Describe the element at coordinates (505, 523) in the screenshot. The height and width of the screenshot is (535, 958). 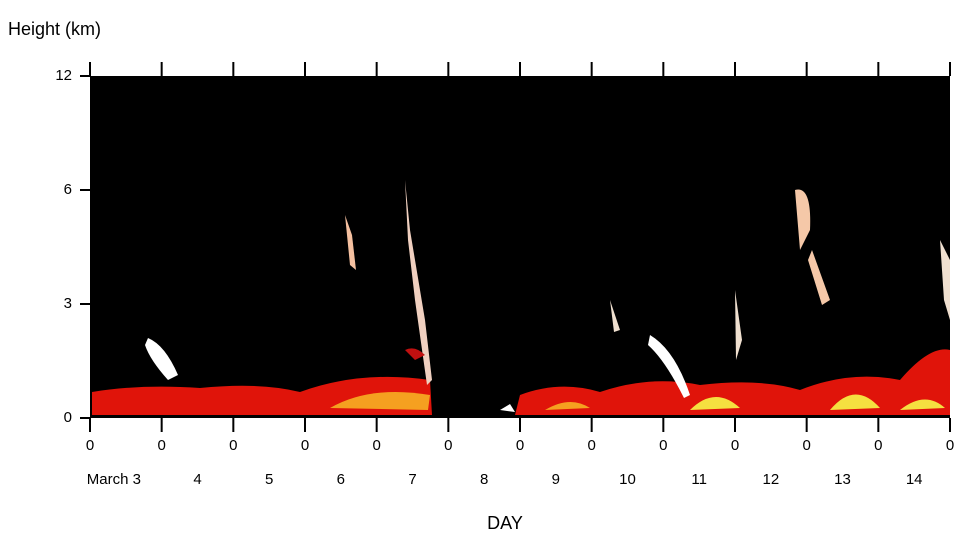
I see `x-axis-title: DAY` at that location.